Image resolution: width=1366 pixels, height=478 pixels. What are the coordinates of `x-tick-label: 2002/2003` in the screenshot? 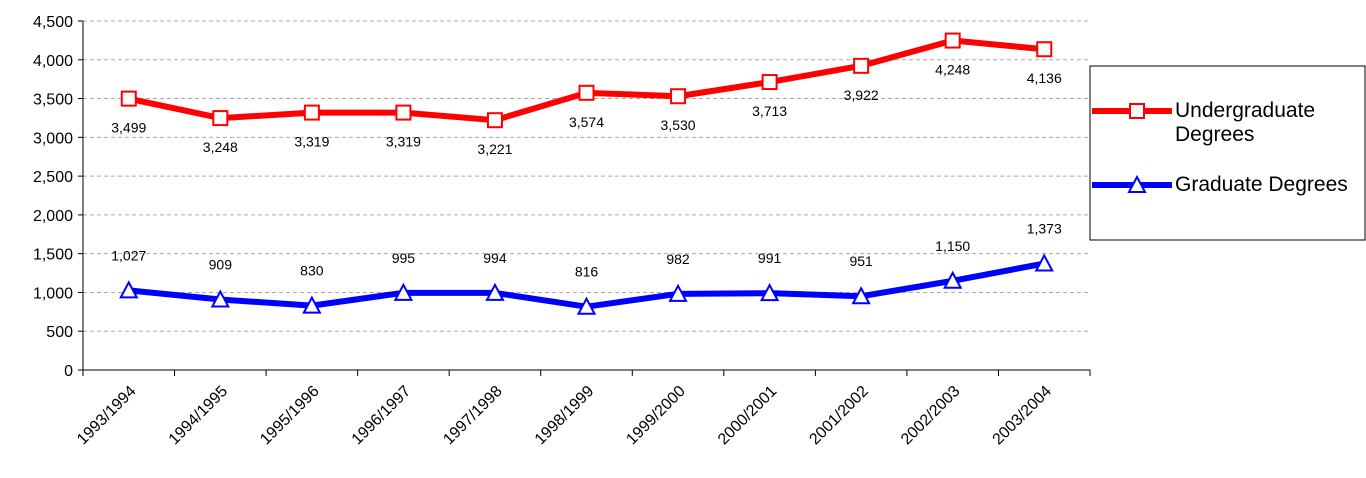 It's located at (931, 416).